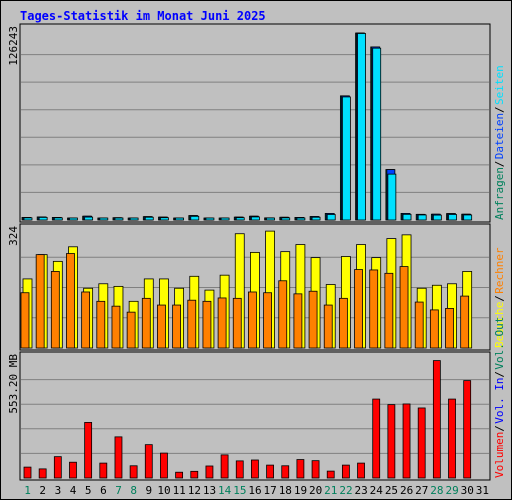 The image size is (512, 500). I want to click on x-tick-label-day-6: 6, so click(103, 490).